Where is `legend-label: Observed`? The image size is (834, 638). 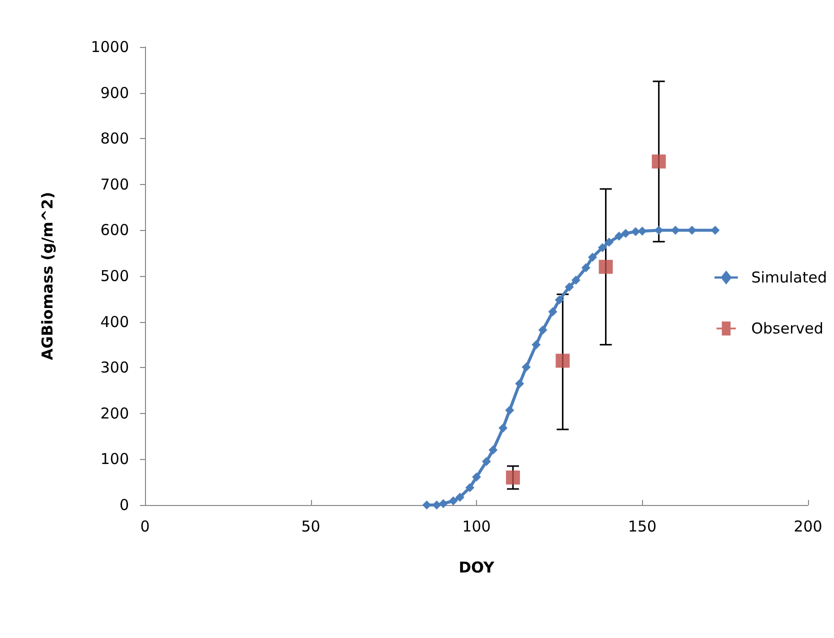 legend-label: Observed is located at coordinates (787, 329).